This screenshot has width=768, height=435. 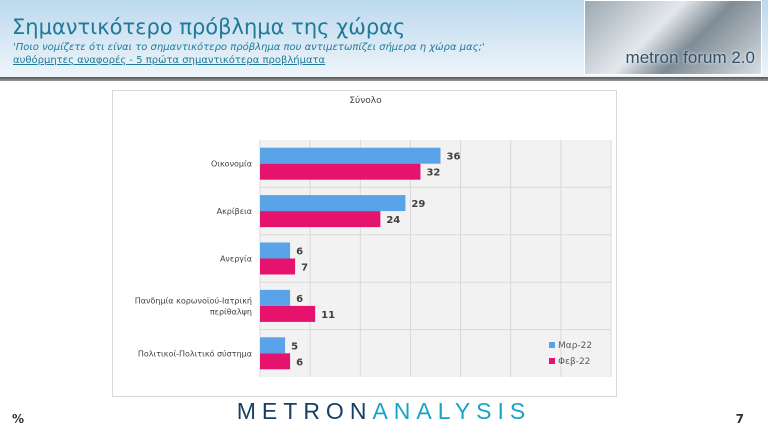 I want to click on data-label: 5, so click(x=294, y=346).